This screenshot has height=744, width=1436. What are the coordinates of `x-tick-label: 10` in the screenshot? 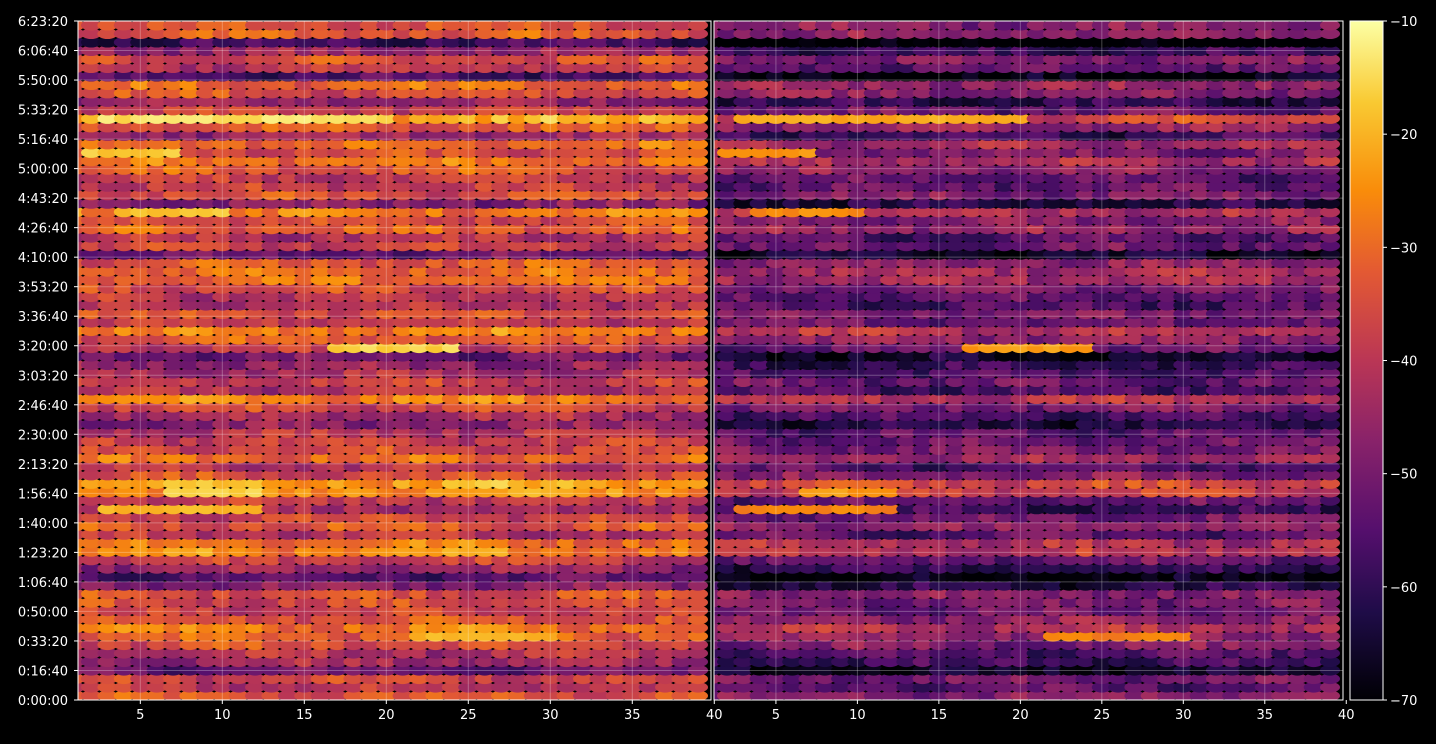 It's located at (222, 715).